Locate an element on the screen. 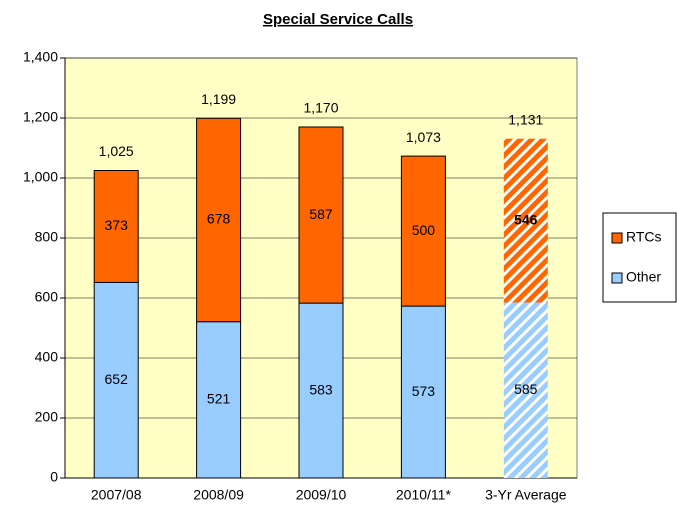 The image size is (677, 516). y-tick-label: 1,200 is located at coordinates (40, 117).